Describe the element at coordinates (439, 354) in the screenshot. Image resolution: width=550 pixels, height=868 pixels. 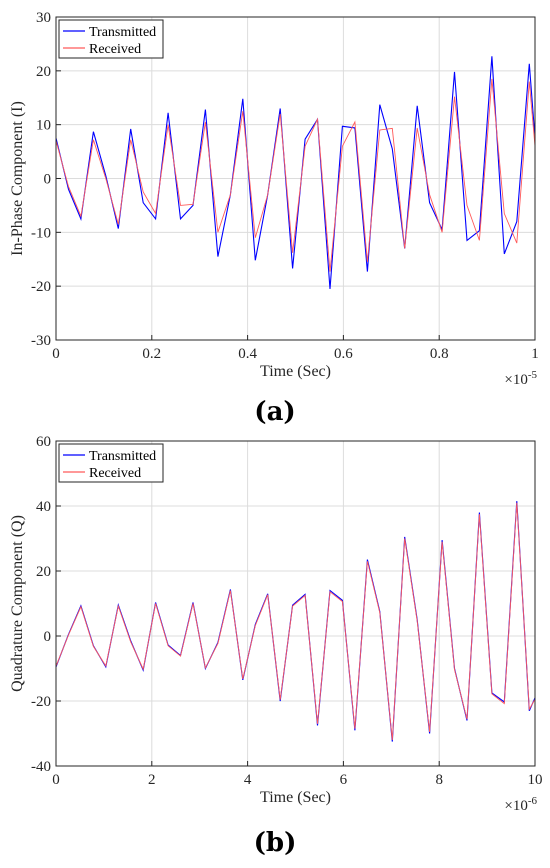
I see `x-tick-label: 0.8` at that location.